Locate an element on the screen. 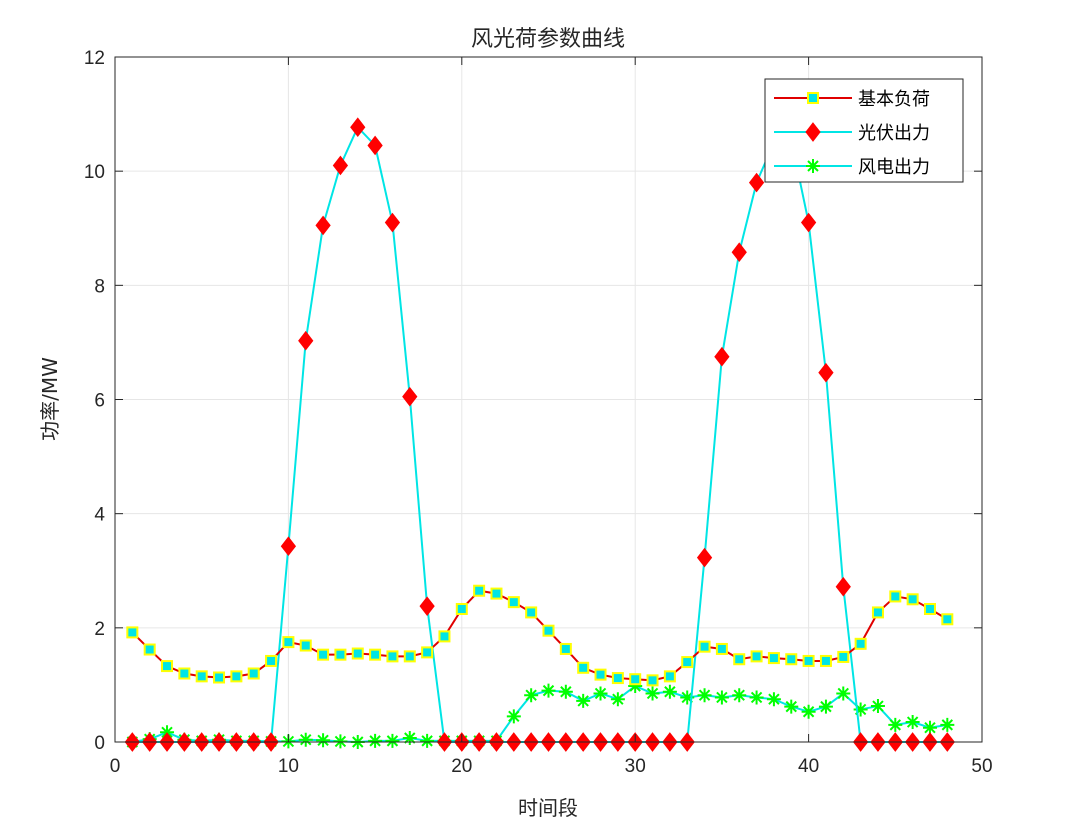  y-axis-label: 功率/MW is located at coordinates (50, 399).